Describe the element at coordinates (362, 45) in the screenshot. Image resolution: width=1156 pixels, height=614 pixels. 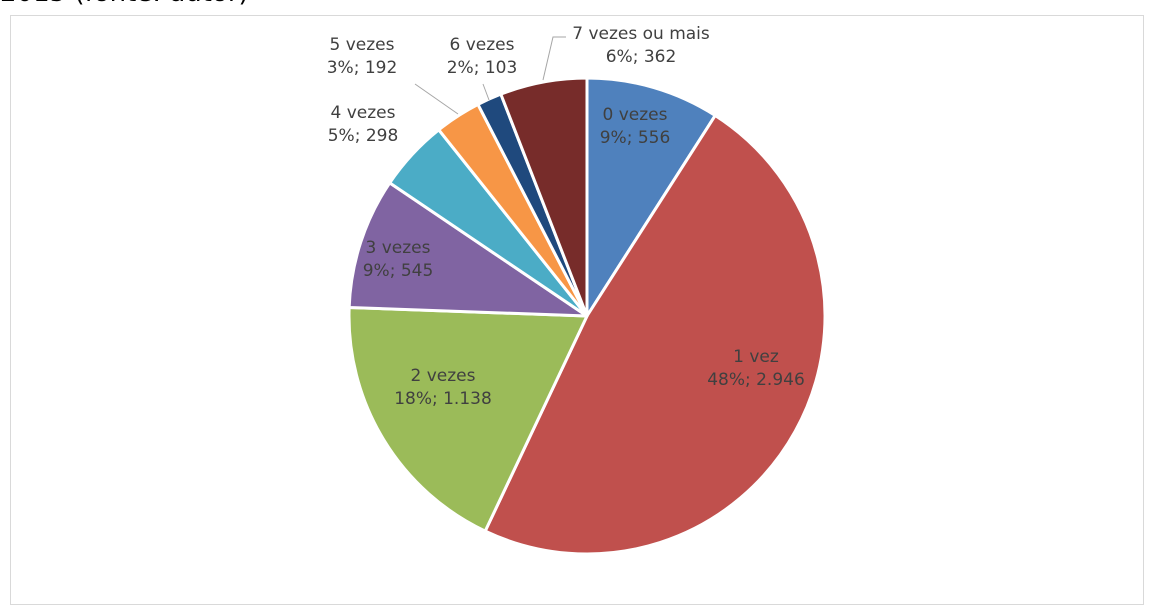
I see `data-label-category: 5 vezes` at that location.